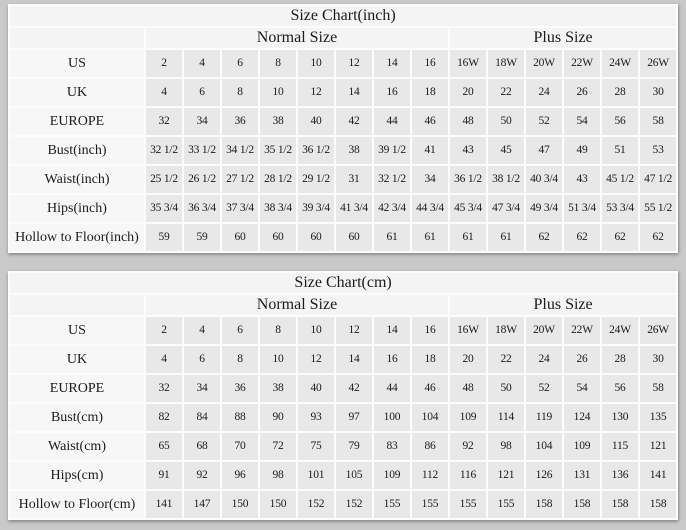 The width and height of the screenshot is (686, 530). What do you see at coordinates (240, 417) in the screenshot?
I see `size-value-cell: 88` at bounding box center [240, 417].